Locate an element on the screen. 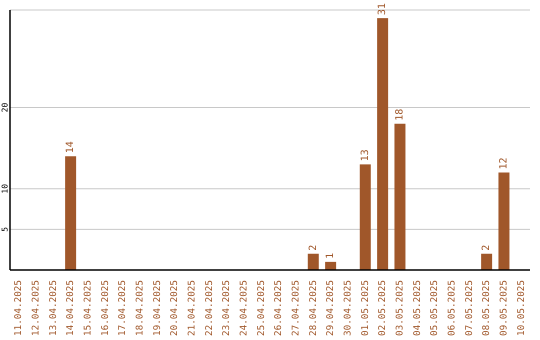 The height and width of the screenshot is (340, 540). x-tick-label: 07.05.2025 is located at coordinates (469, 308).